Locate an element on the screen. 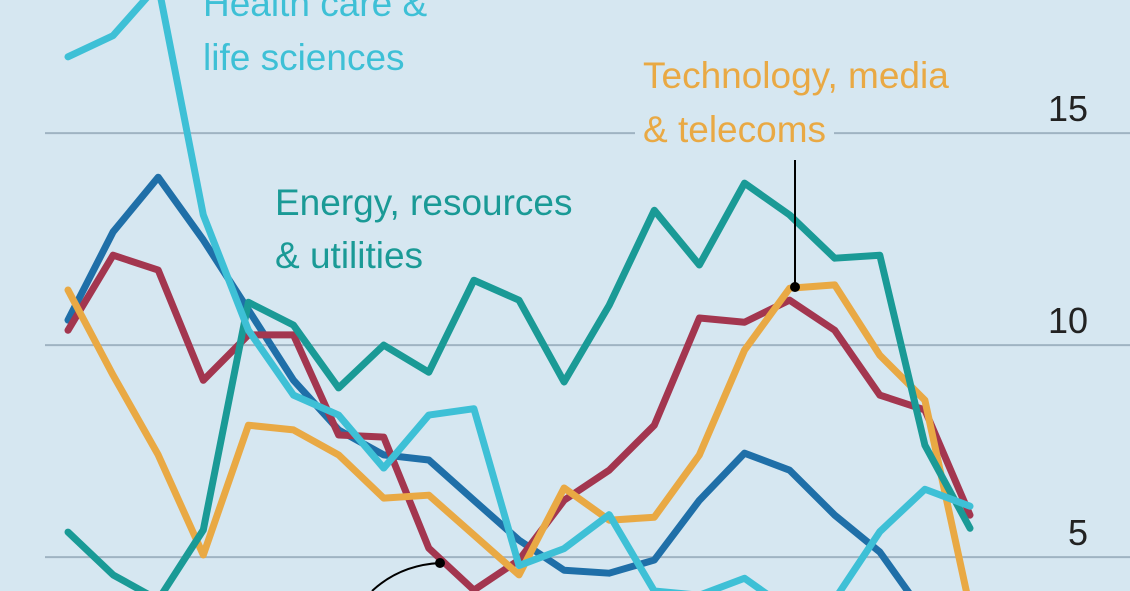  y-tick-label: 5 is located at coordinates (1078, 532).